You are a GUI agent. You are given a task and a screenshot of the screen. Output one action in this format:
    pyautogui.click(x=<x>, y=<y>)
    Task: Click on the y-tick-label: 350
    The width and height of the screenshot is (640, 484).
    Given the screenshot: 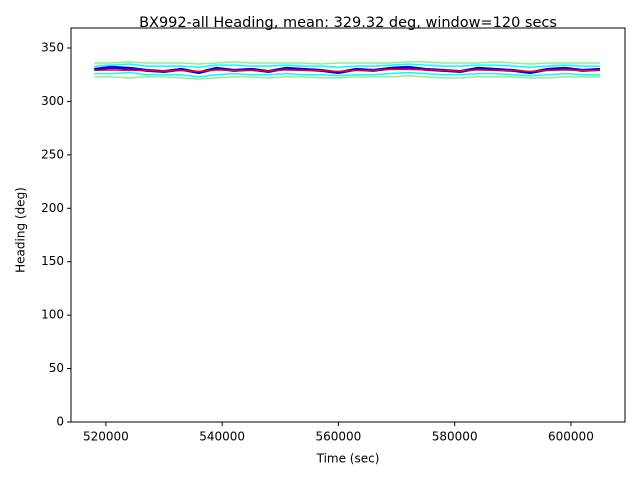 What is the action you would take?
    pyautogui.click(x=52, y=47)
    